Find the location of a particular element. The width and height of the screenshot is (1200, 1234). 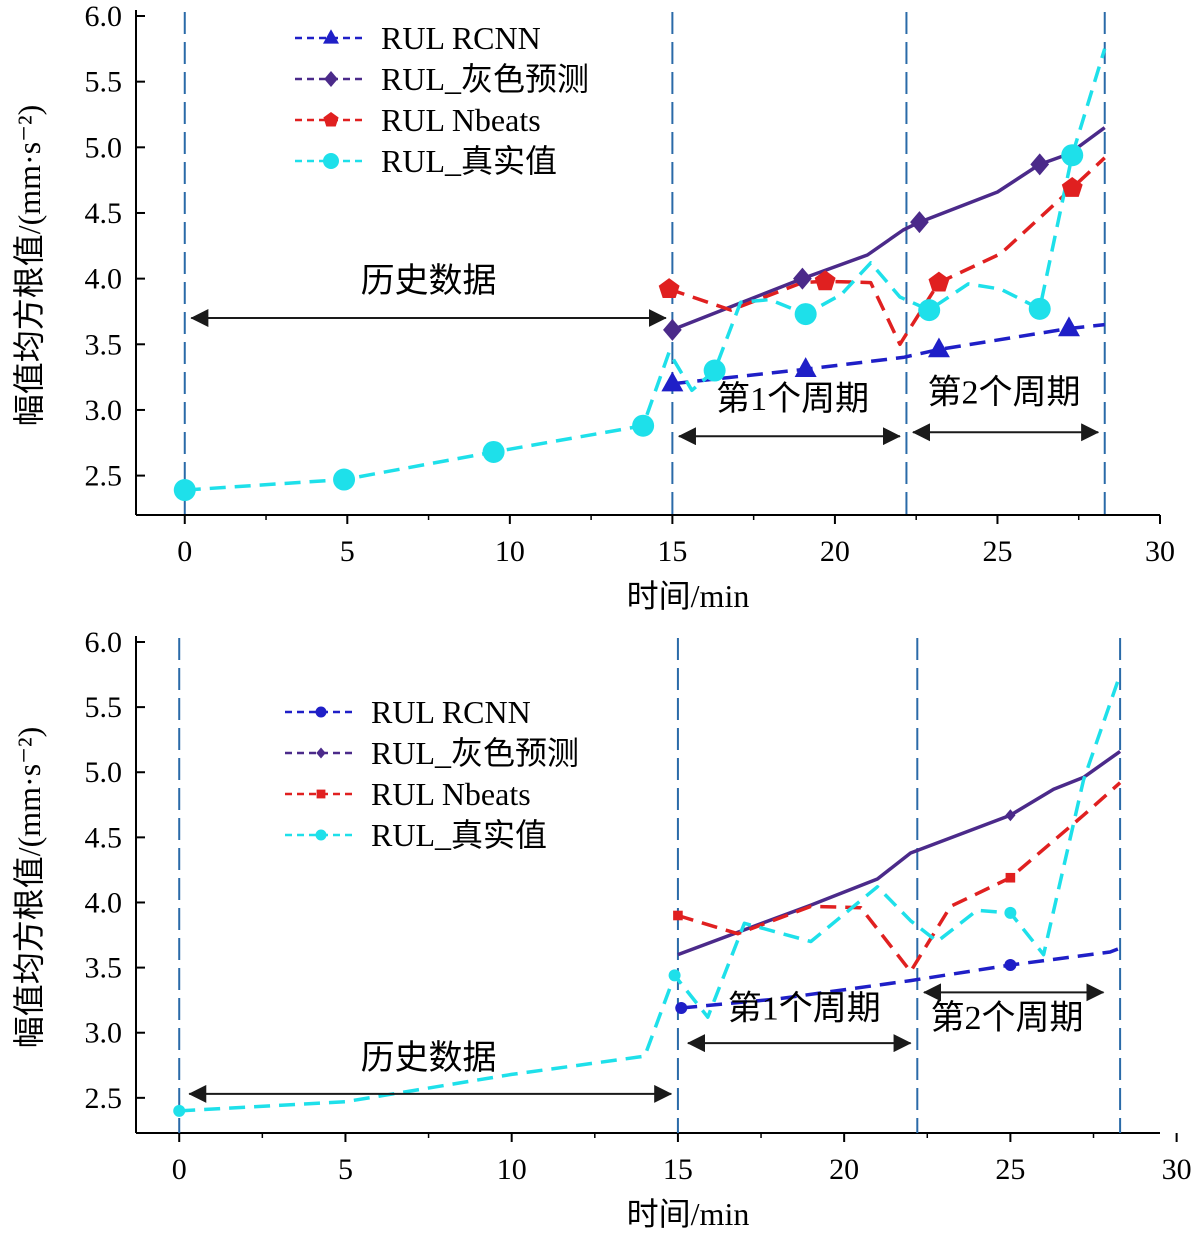

chart2-x-tick-label-4: 20 is located at coordinates (844, 1169).